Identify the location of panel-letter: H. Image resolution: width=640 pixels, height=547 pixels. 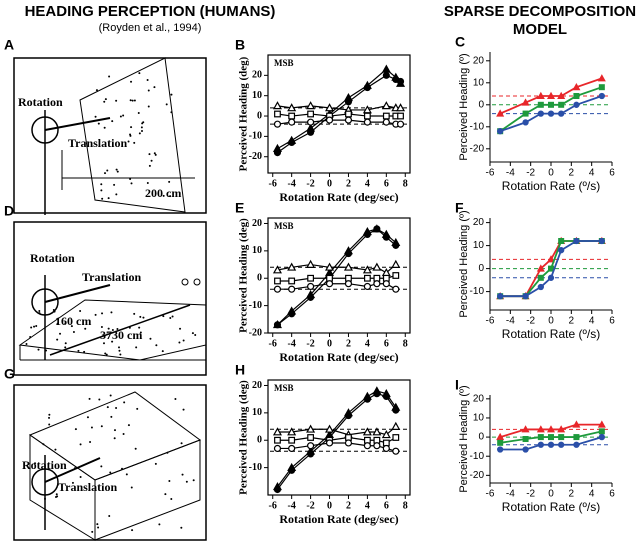
(240, 370).